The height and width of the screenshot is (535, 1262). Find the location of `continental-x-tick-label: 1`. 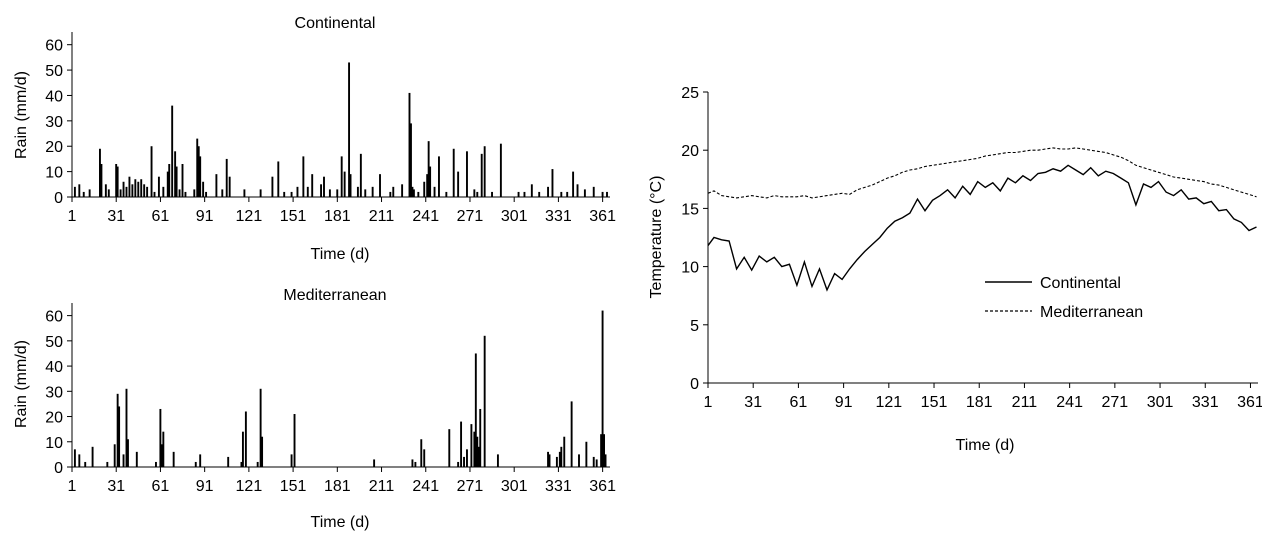

continental-x-tick-label: 1 is located at coordinates (72, 216).